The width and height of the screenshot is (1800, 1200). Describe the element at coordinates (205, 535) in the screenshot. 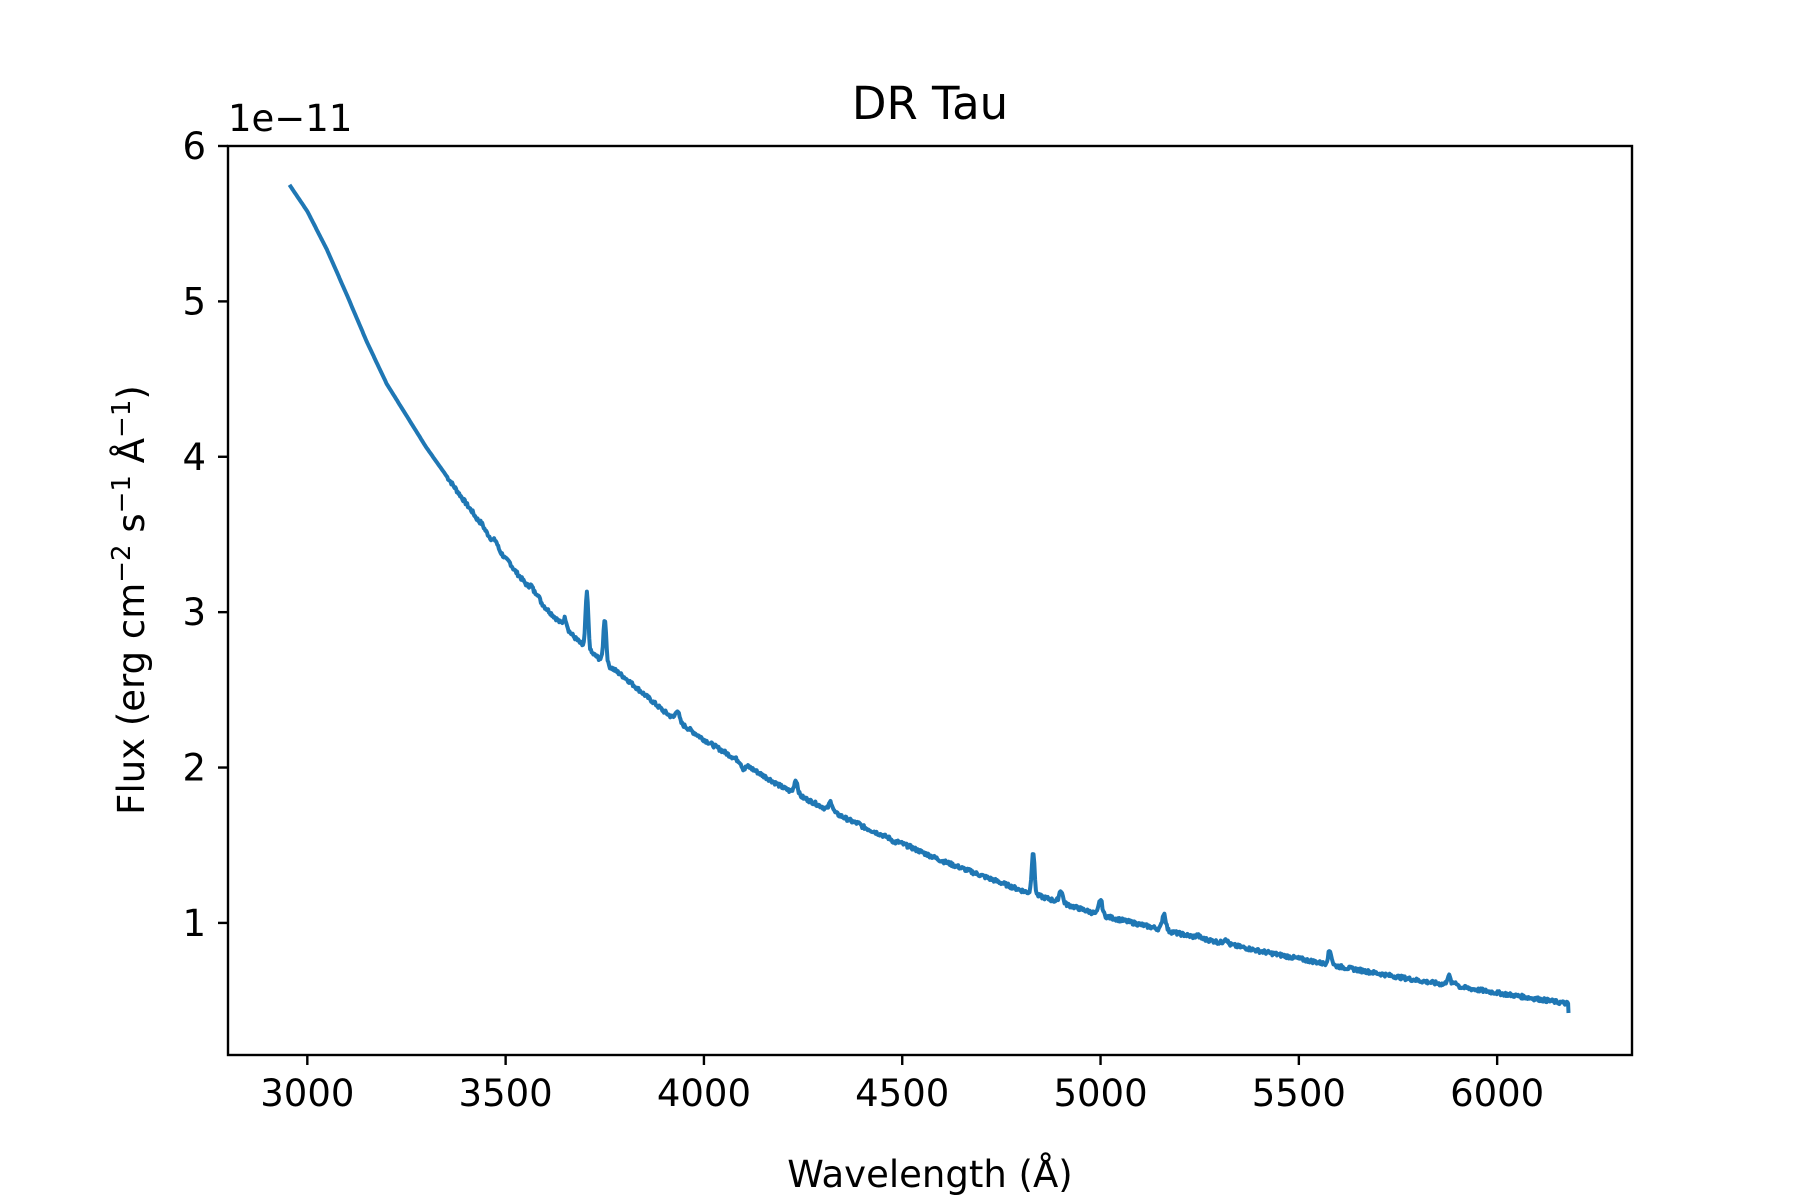

I see `y-axis: 1 2 3 4 5 6` at that location.